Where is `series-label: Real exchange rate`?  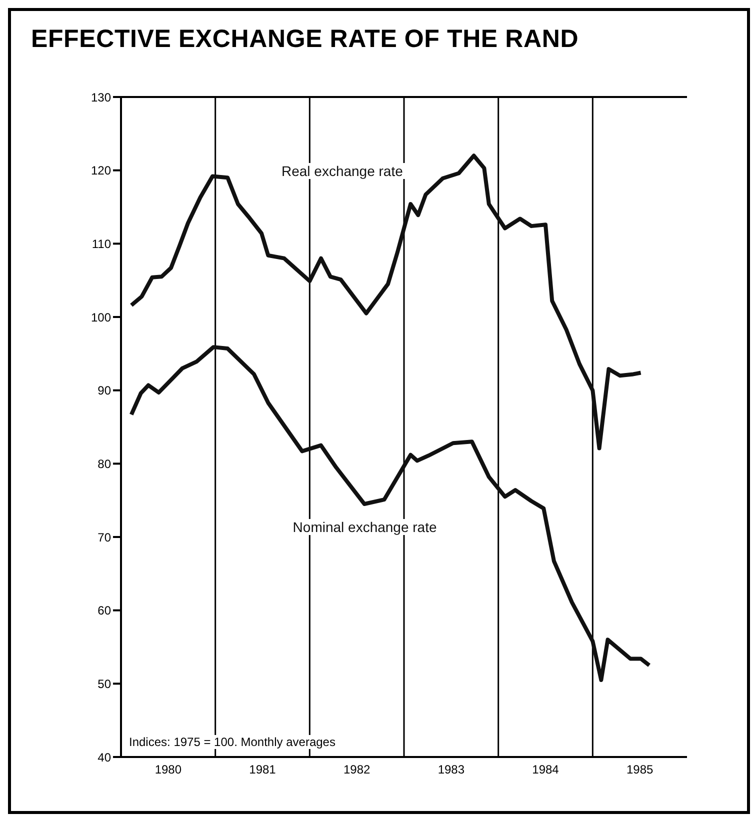 series-label: Real exchange rate is located at coordinates (342, 171).